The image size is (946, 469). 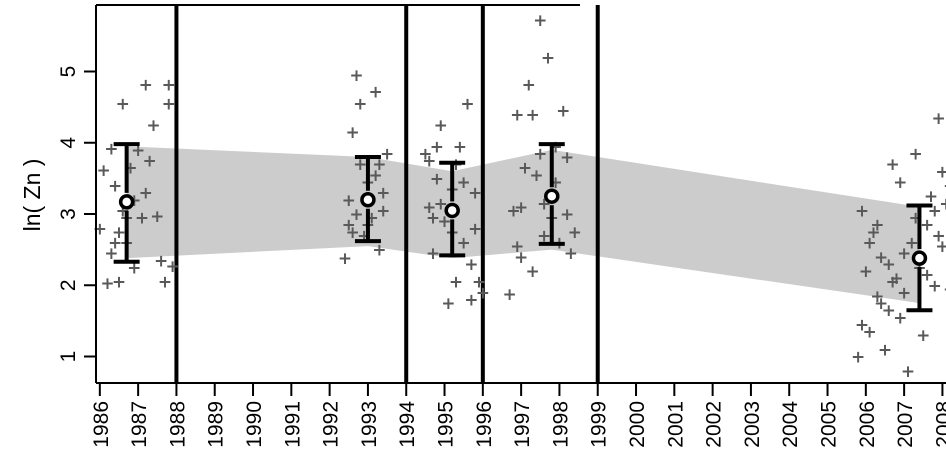 What do you see at coordinates (829, 424) in the screenshot?
I see `x-tick-label: 2005` at bounding box center [829, 424].